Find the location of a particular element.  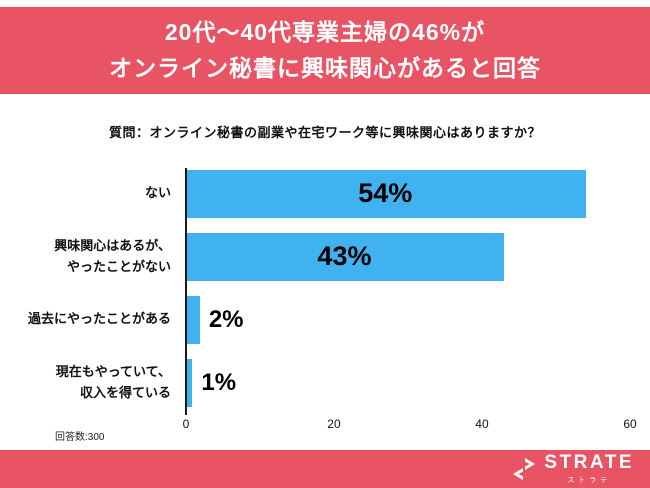

x-tick-label: 20 is located at coordinates (334, 424).